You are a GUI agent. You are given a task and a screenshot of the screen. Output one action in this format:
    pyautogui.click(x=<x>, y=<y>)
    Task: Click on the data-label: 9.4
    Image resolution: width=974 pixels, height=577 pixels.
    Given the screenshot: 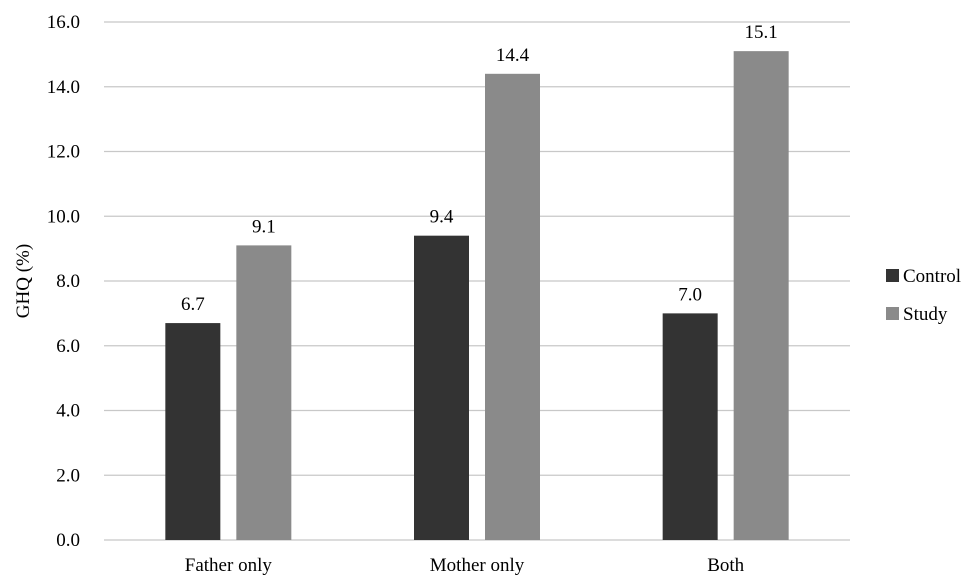 What is the action you would take?
    pyautogui.click(x=442, y=217)
    